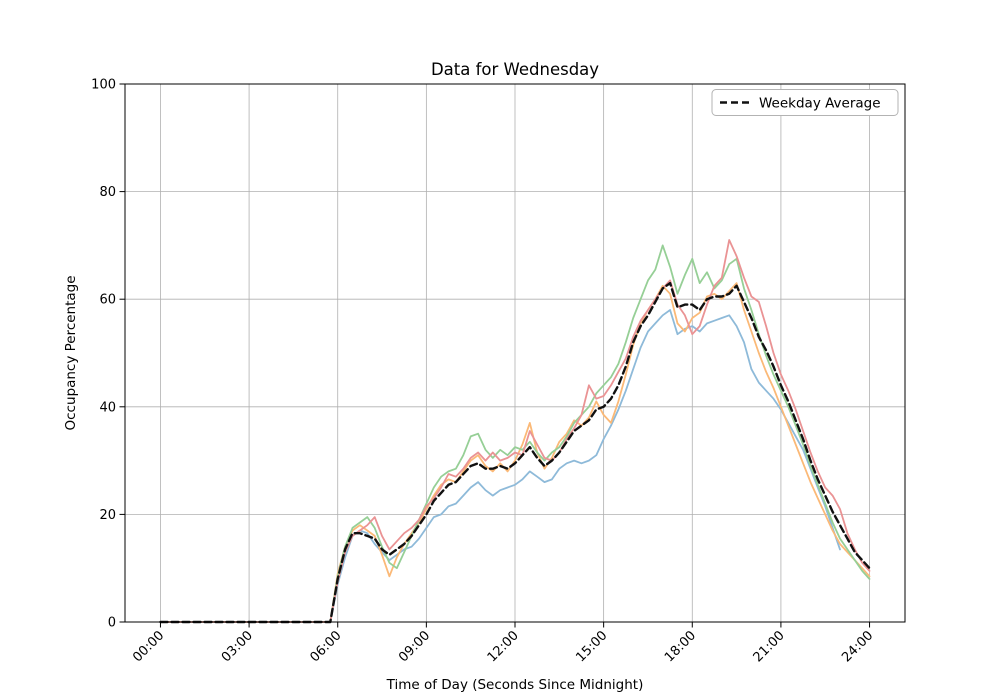 The image size is (1000, 700). What do you see at coordinates (237, 646) in the screenshot?
I see `x-tick-label-03:00: 03:00` at bounding box center [237, 646].